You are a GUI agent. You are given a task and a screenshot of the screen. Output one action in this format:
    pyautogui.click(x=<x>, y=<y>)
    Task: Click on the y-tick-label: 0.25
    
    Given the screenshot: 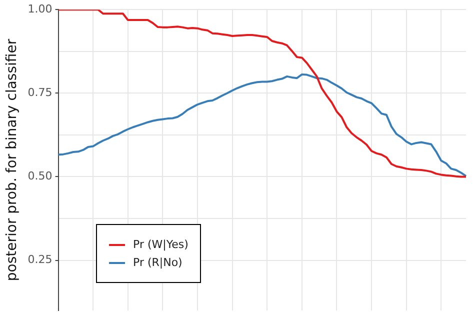 What is the action you would take?
    pyautogui.click(x=40, y=259)
    